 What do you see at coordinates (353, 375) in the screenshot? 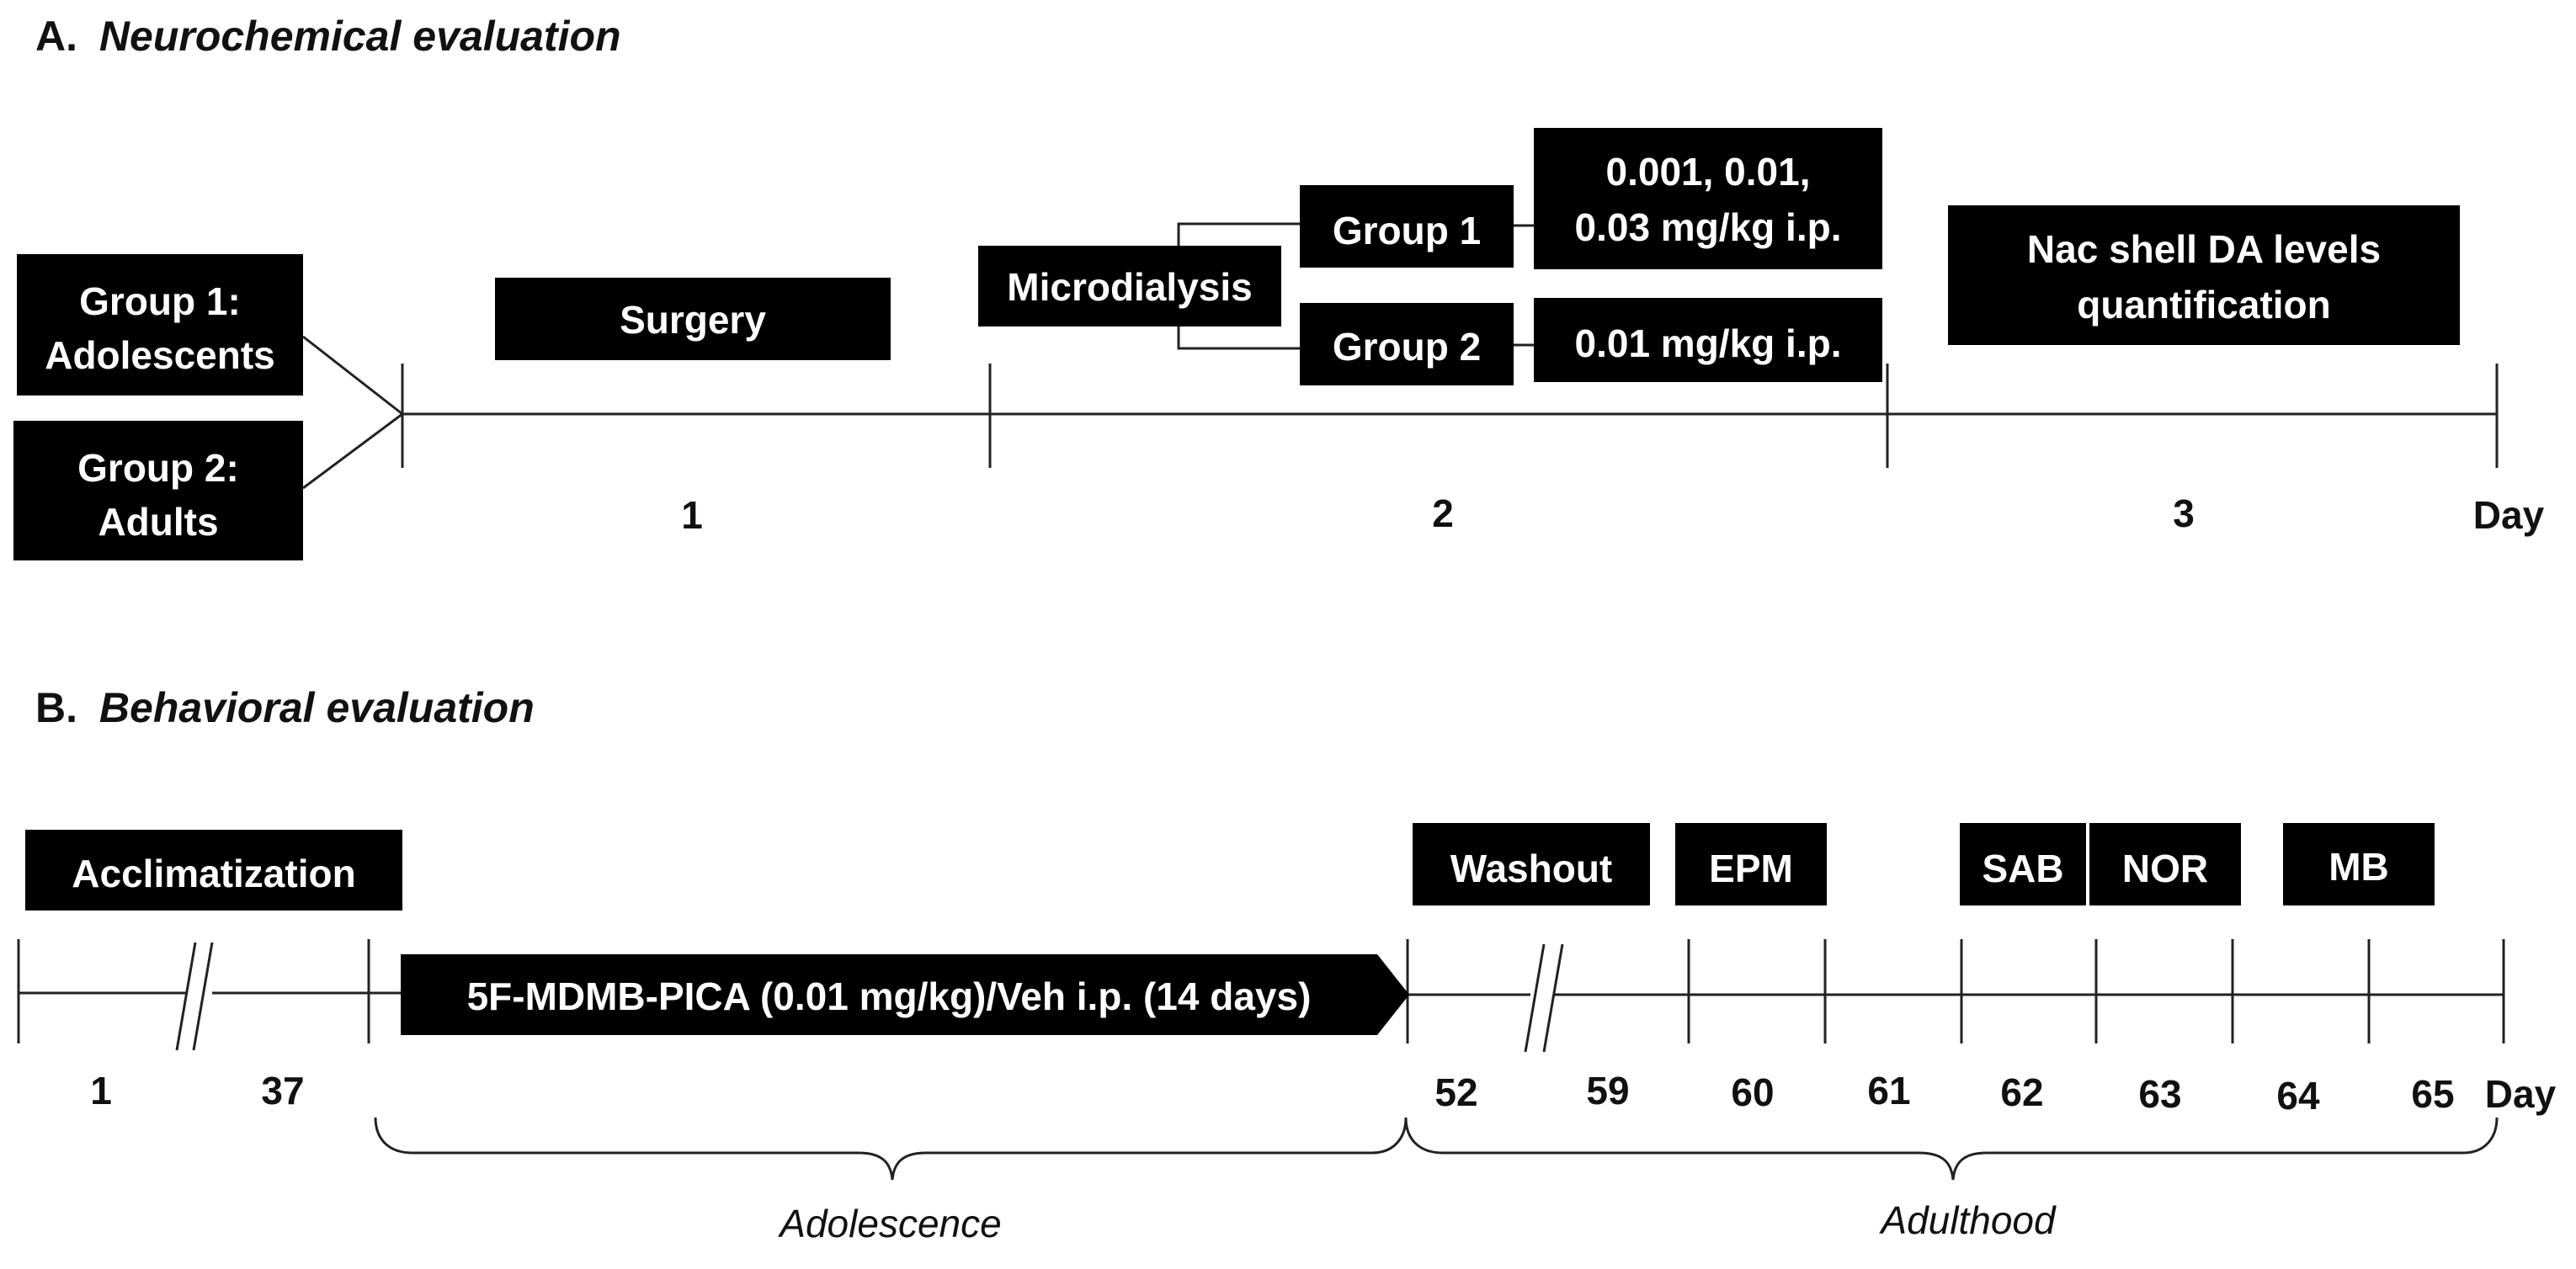
I see `group1-connector` at bounding box center [353, 375].